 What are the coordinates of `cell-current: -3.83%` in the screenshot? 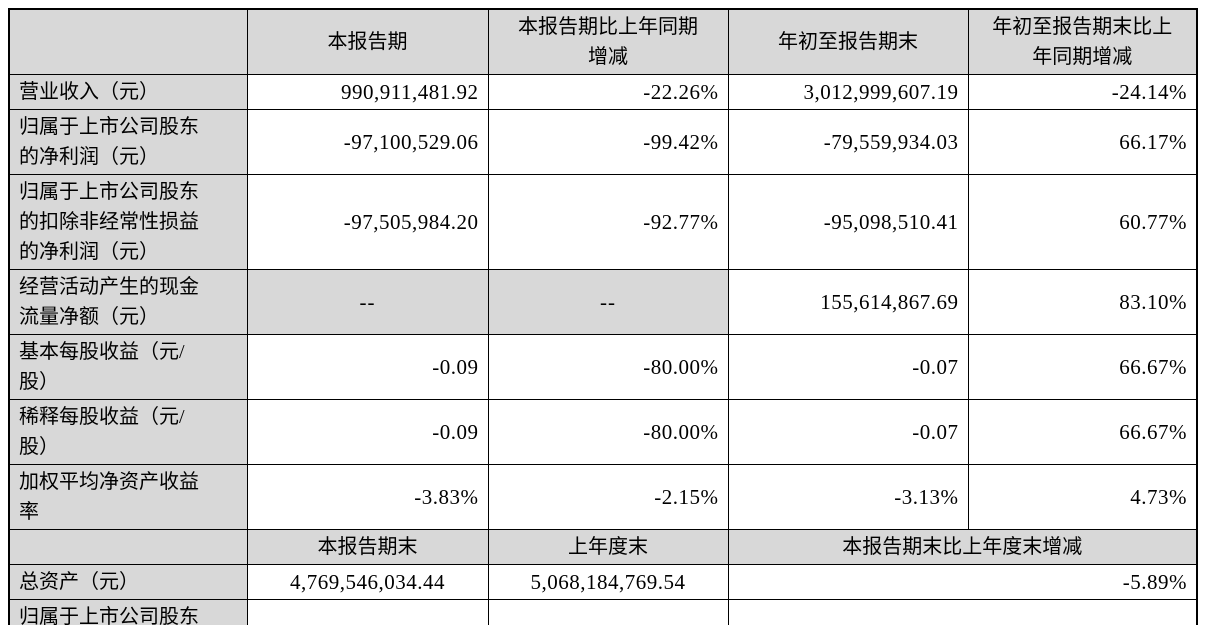 It's located at (367, 497).